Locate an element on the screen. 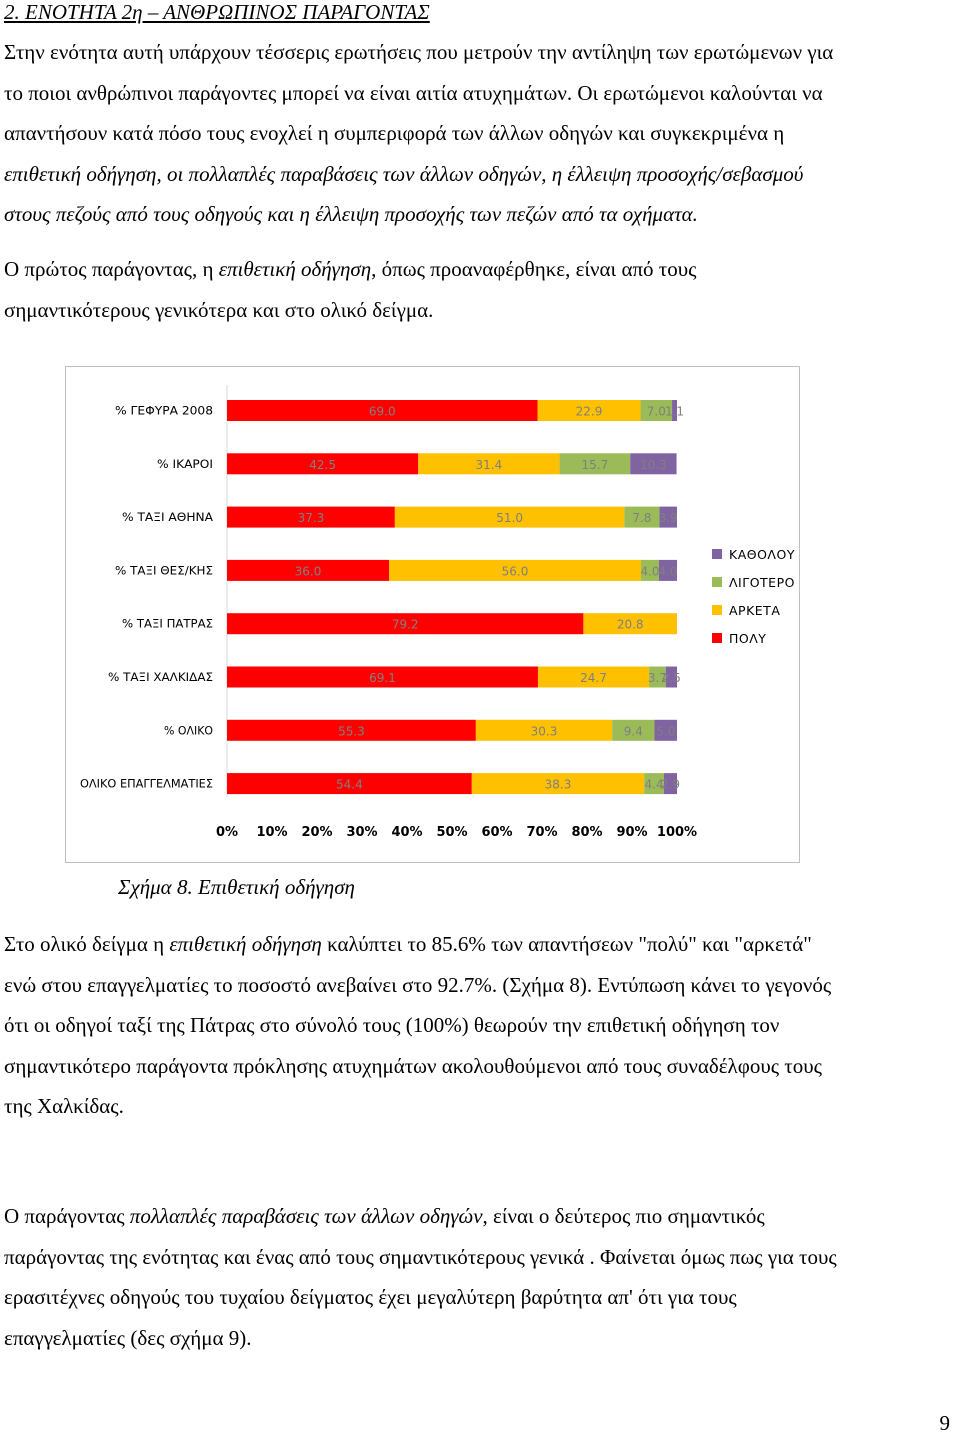 This screenshot has width=960, height=1436. data-label: 30.3 is located at coordinates (544, 731).